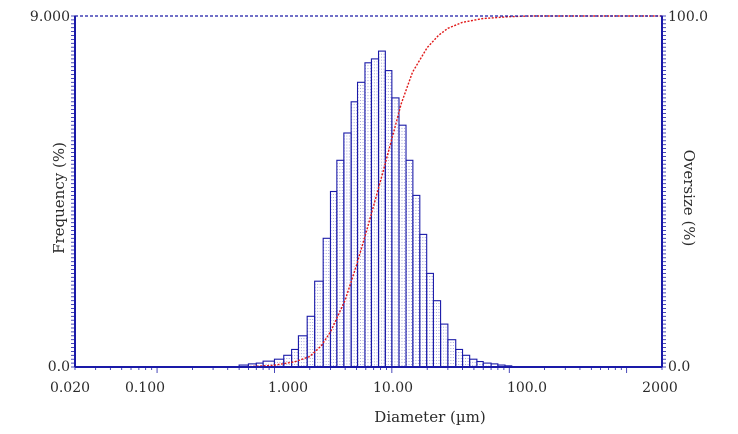 This screenshot has height=434, width=738. I want to click on tick-label-y-left-bottom: 0.0, so click(59, 367).